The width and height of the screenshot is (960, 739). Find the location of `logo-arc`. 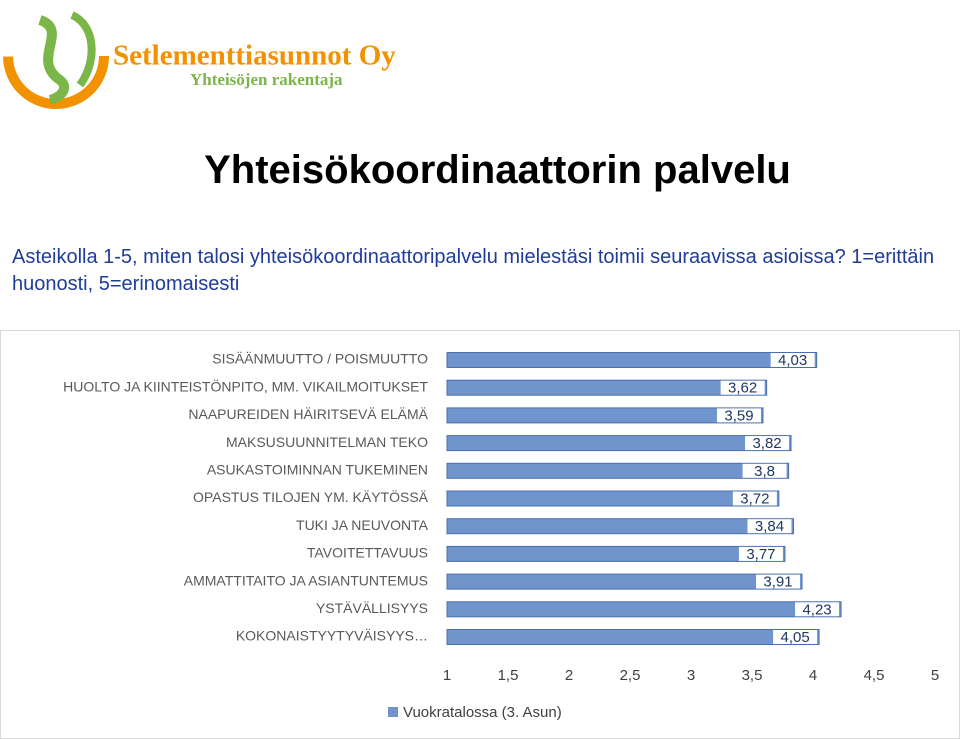

logo-arc is located at coordinates (56, 56).